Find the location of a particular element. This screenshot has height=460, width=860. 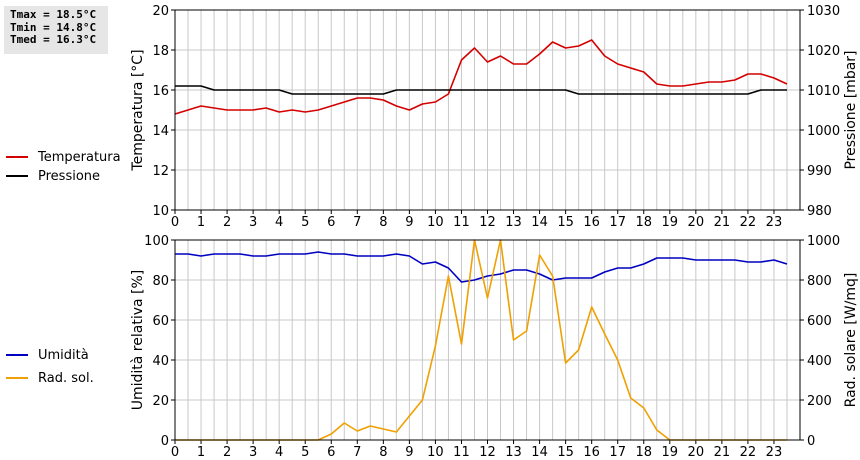

tmax-text: Tmax = 18.5°C is located at coordinates (53, 14).